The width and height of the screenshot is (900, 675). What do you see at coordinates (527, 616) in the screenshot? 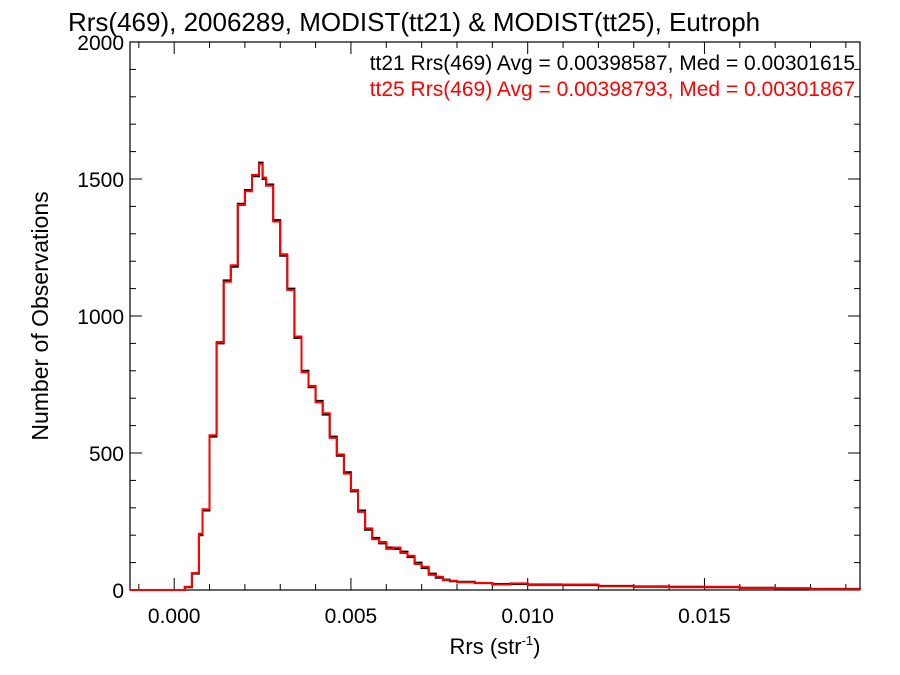
I see `x-tick-label: 0.010` at bounding box center [527, 616].